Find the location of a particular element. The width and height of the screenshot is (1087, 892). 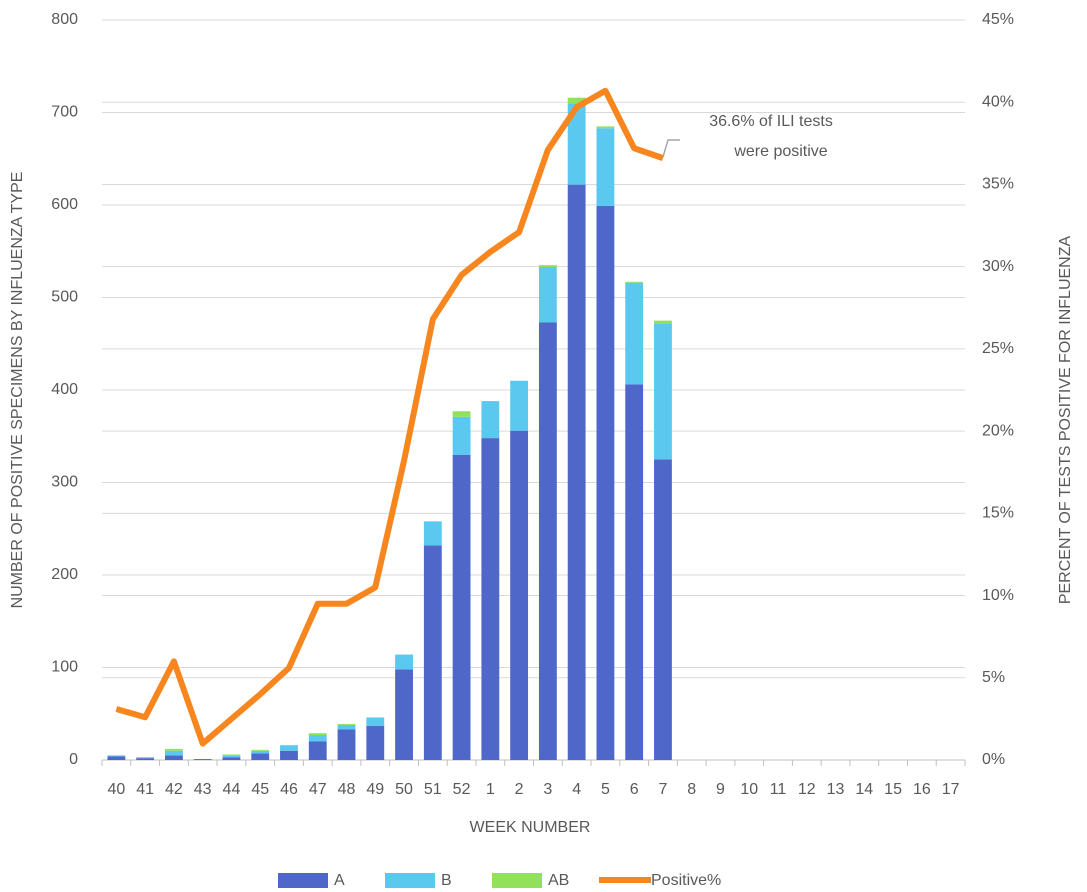

x-tick-label: 46 is located at coordinates (289, 789).